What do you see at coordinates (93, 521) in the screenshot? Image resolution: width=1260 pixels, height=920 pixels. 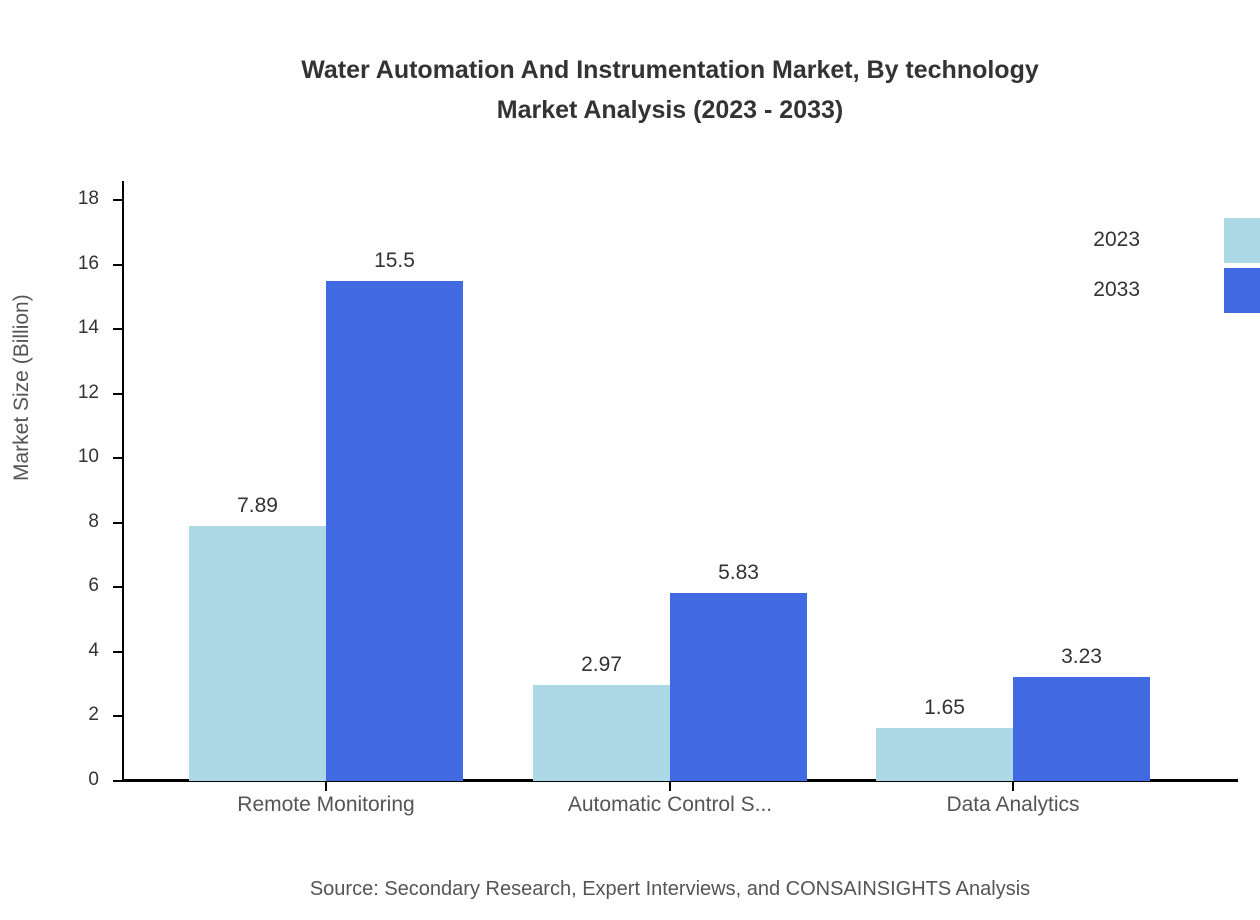 I see `y-axis-tick-label: 8` at bounding box center [93, 521].